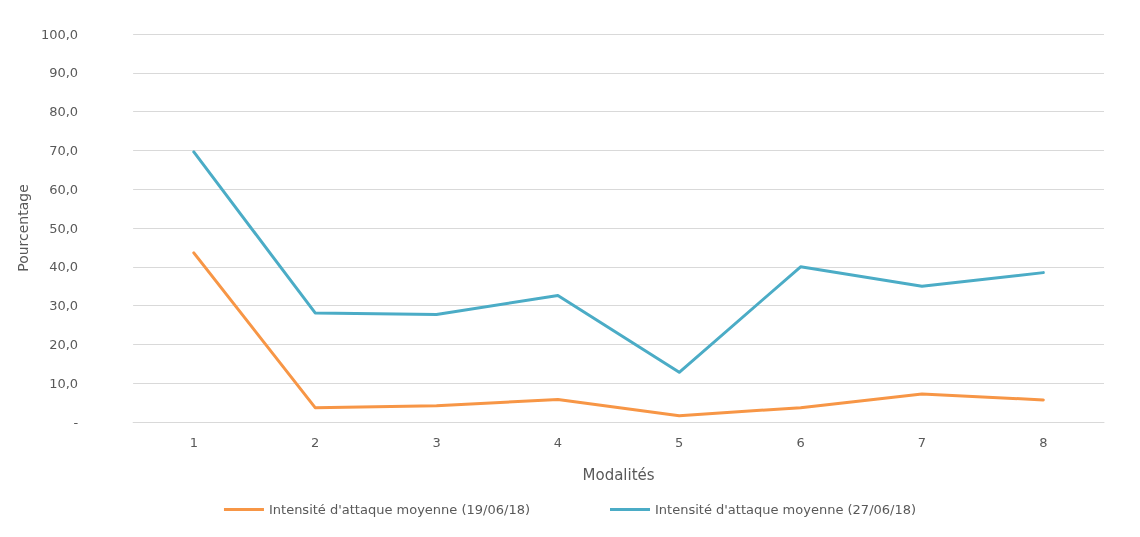 The width and height of the screenshot is (1140, 537). What do you see at coordinates (193, 442) in the screenshot?
I see `x-tick-label: 1` at bounding box center [193, 442].